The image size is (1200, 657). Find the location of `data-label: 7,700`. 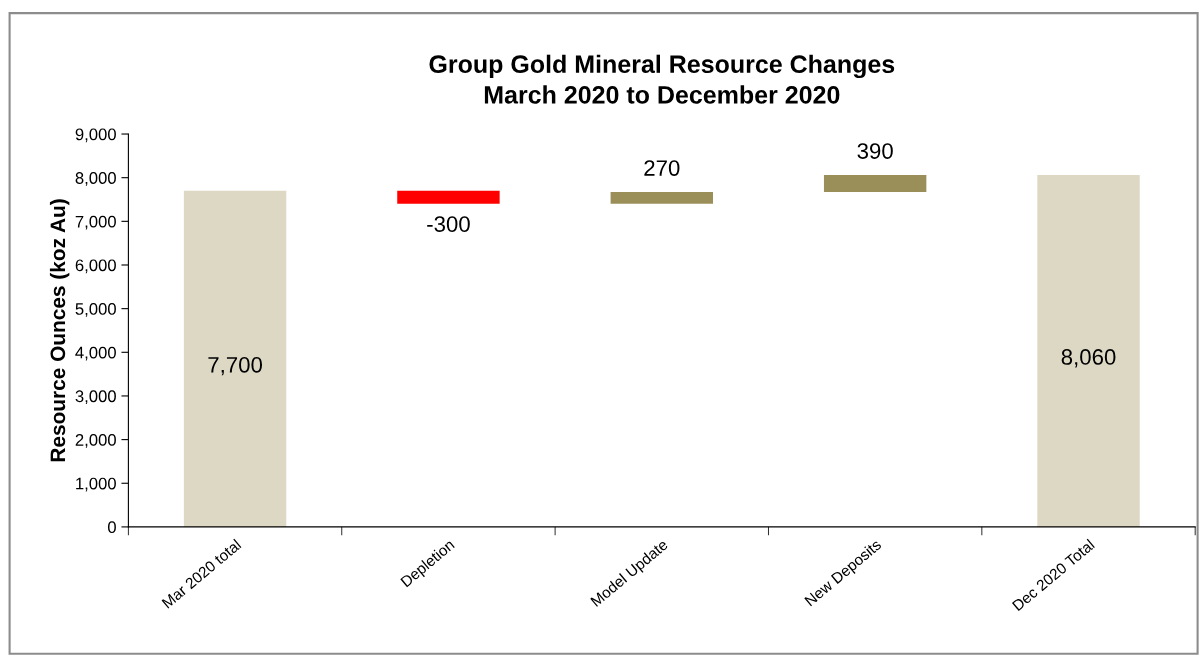

data-label: 7,700 is located at coordinates (235, 366).